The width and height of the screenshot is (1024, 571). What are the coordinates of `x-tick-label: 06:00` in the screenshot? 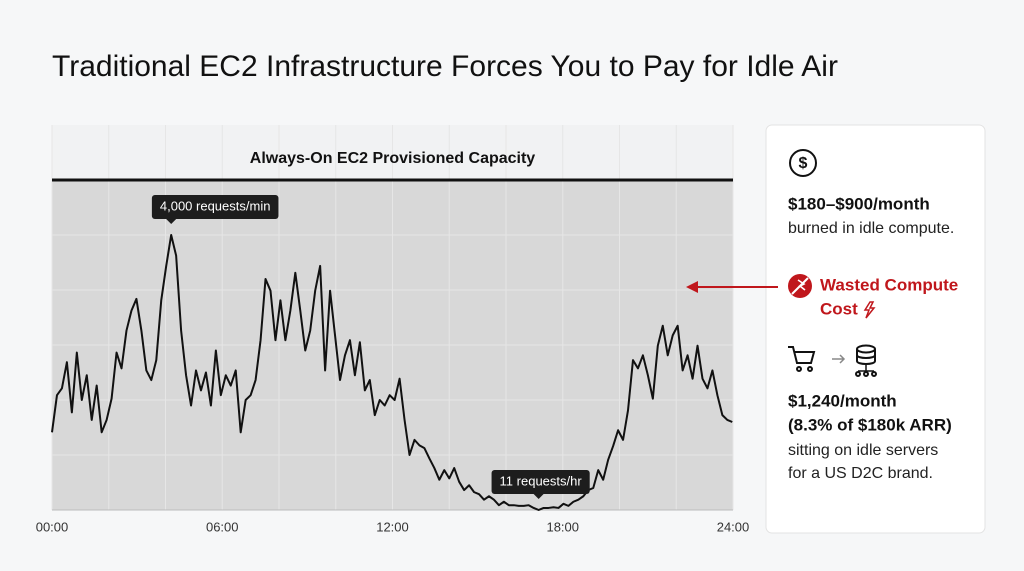 It's located at (222, 526).